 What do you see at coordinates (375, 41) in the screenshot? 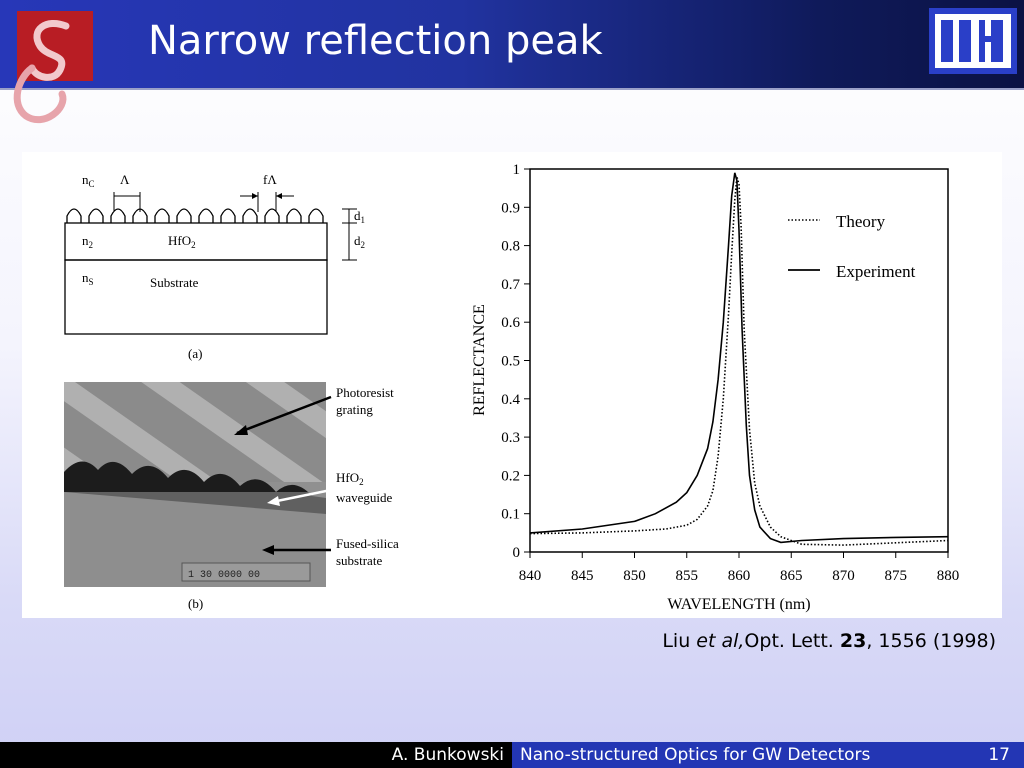
I see `slide-title: Narrow reflection peak` at bounding box center [375, 41].